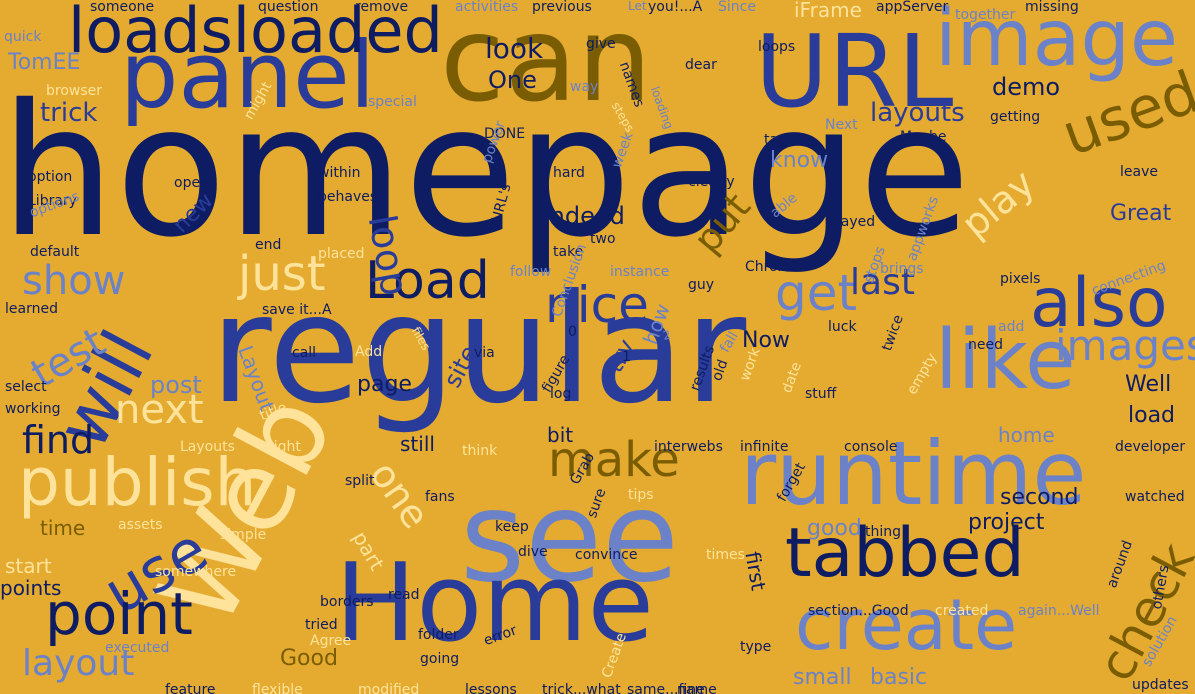 This screenshot has height=694, width=1195. I want to click on cloud-word-done: DONE, so click(505, 134).